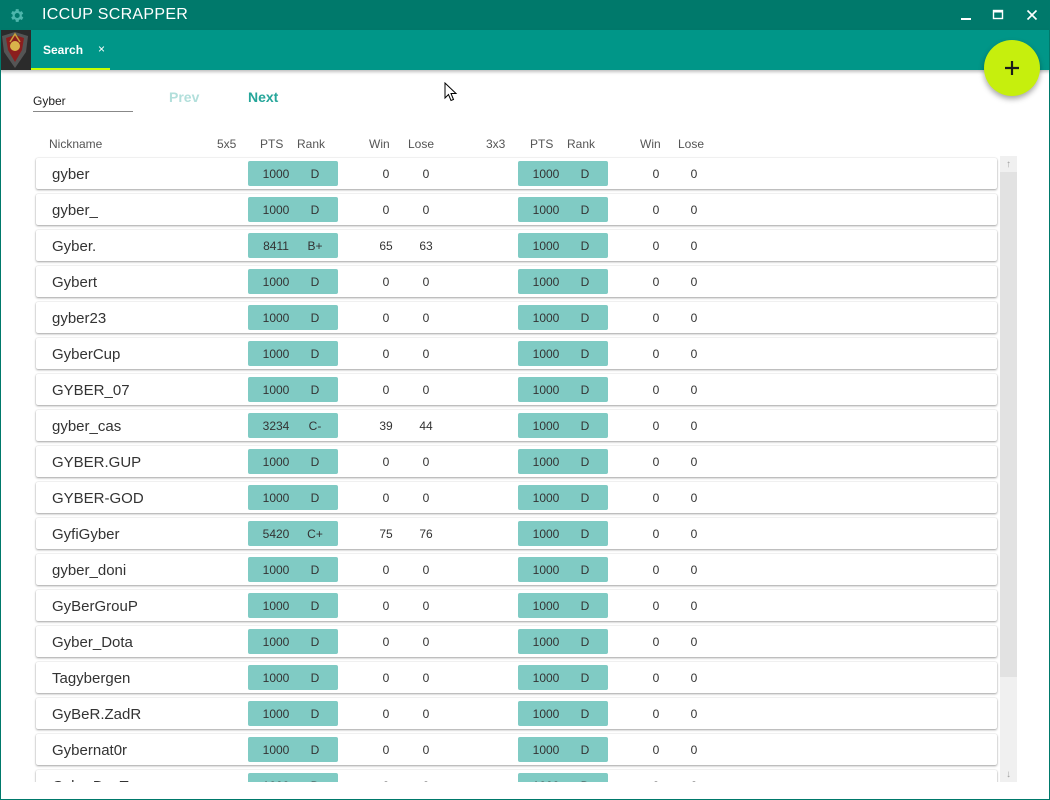 The width and height of the screenshot is (1050, 800). Describe the element at coordinates (516, 749) in the screenshot. I see `table-row: Gybernat0r 1000 D 0 0 1000 D 0 0` at that location.